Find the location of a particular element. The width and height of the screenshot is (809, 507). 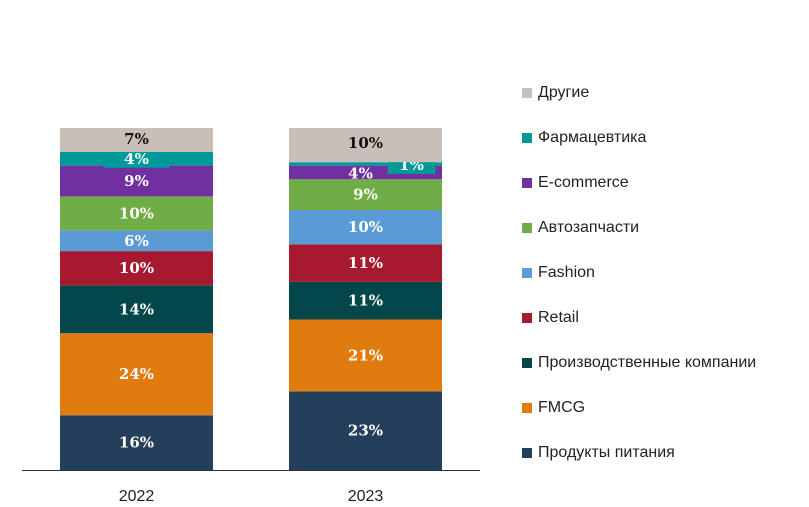

legend-label: E-commerce is located at coordinates (583, 182).